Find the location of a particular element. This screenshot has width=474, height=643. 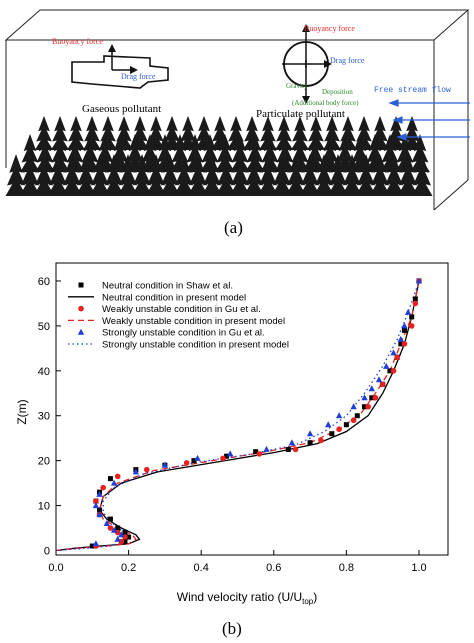

x-tick-label: 1.0 is located at coordinates (418, 568).